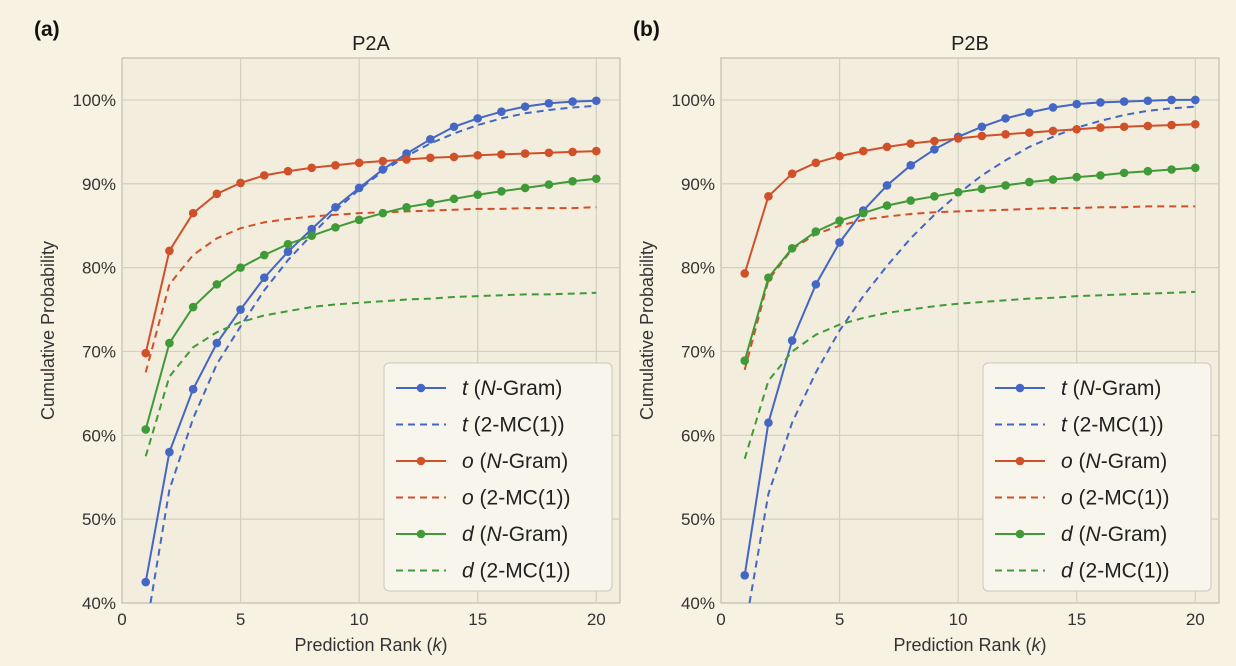  What do you see at coordinates (371, 44) in the screenshot?
I see `chart-title: P2A` at bounding box center [371, 44].